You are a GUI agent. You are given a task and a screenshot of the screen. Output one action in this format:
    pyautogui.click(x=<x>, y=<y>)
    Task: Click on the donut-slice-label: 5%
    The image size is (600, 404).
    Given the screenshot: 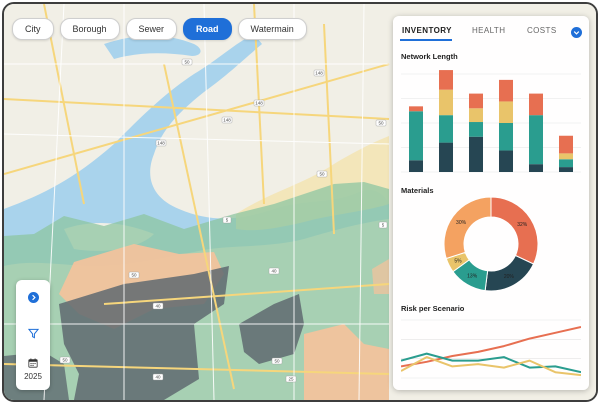 What is the action you would take?
    pyautogui.click(x=458, y=262)
    